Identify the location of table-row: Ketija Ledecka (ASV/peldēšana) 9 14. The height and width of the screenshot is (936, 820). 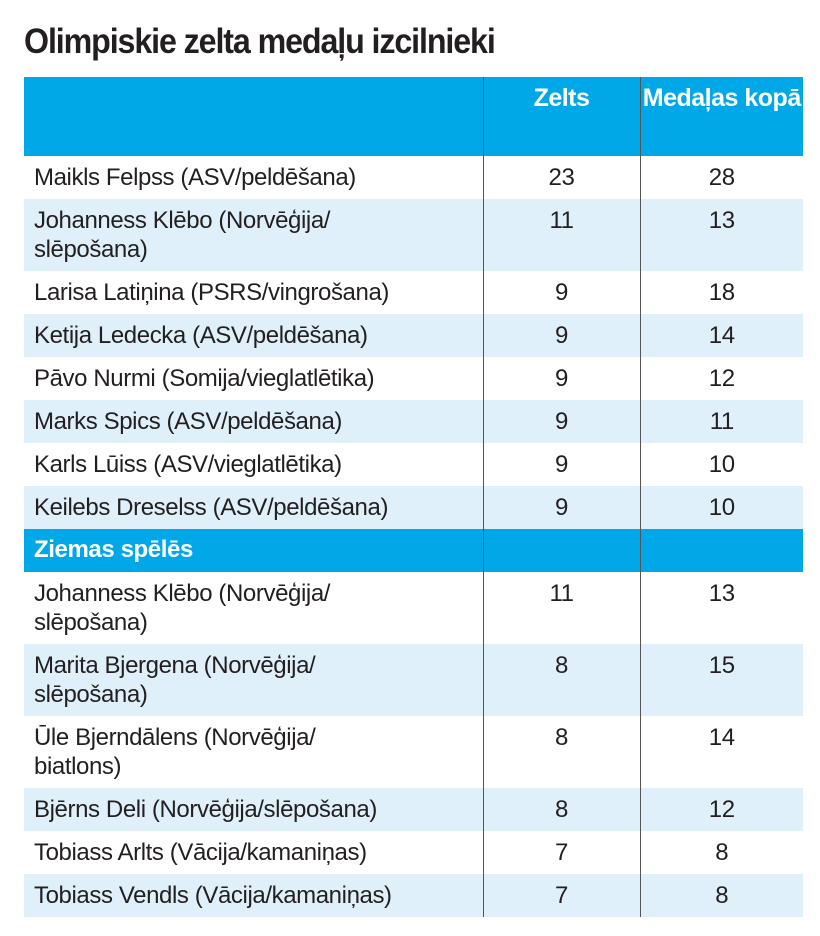
(413, 335).